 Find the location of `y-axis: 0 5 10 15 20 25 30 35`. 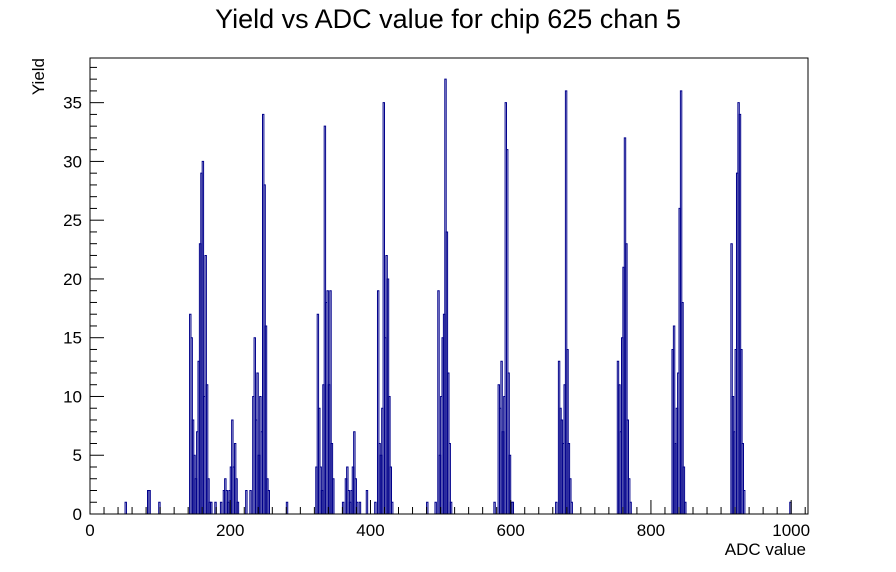

y-axis: 0 5 10 15 20 25 30 35 is located at coordinates (83, 295).